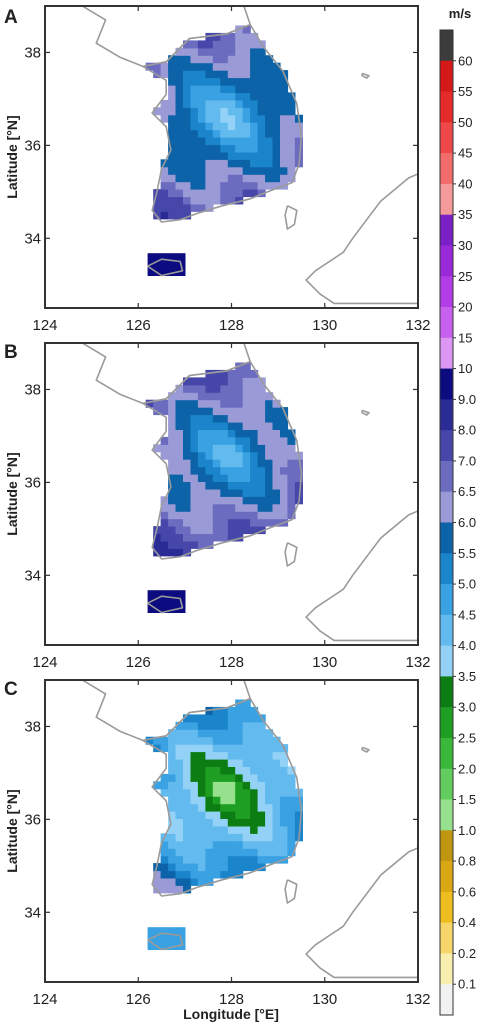 This screenshot has height=1026, width=484. What do you see at coordinates (467, 614) in the screenshot?
I see `colorbar-tick-label: 4.5` at bounding box center [467, 614].